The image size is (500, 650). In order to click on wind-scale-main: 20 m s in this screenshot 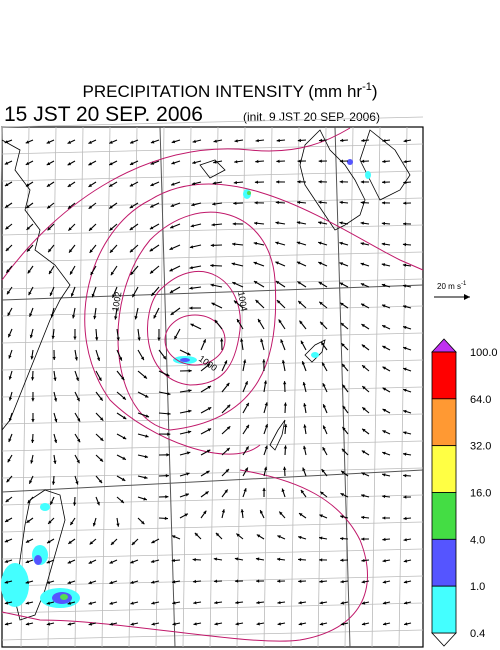, I will do `click(449, 286)`.